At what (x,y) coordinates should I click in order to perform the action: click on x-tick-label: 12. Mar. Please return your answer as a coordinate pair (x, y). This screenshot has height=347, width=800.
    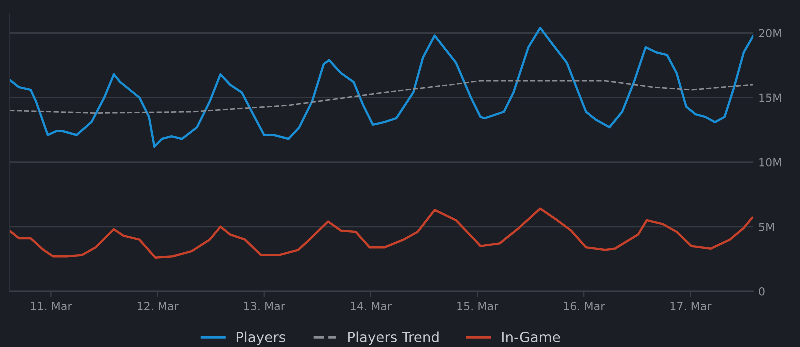
    Looking at the image, I should click on (158, 306).